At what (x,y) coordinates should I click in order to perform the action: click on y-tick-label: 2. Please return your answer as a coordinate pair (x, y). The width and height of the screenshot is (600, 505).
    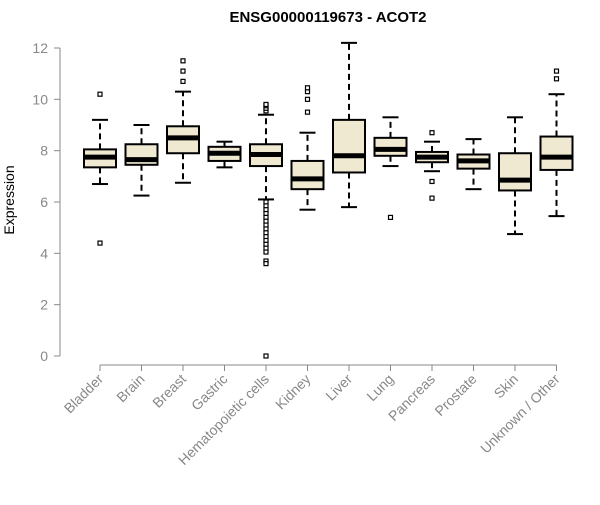
    Looking at the image, I should click on (44, 305).